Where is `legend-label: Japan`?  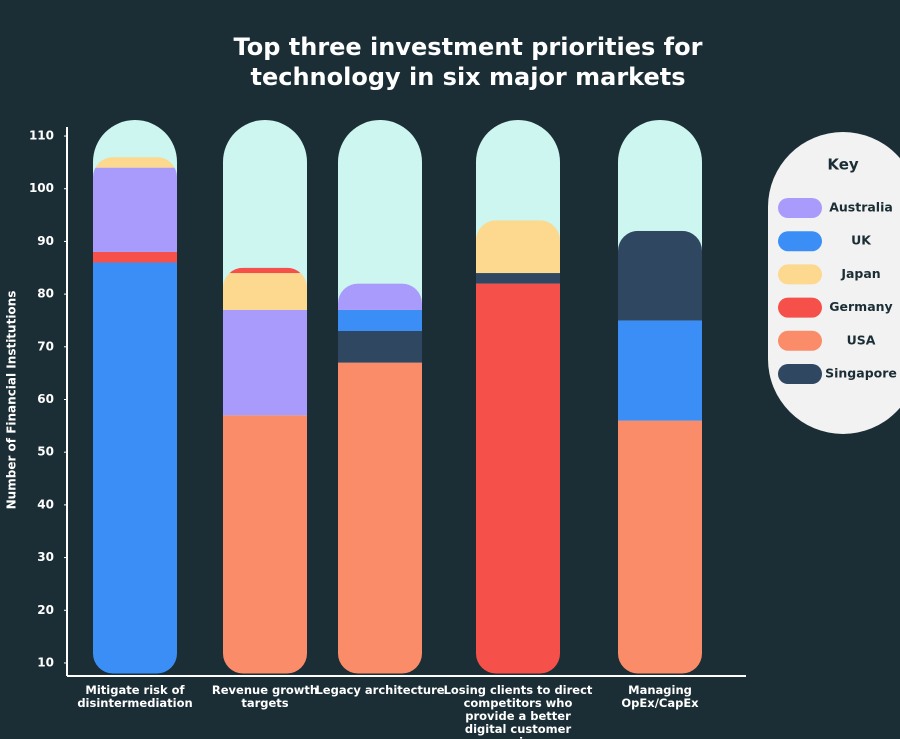
legend-label: Japan is located at coordinates (860, 273).